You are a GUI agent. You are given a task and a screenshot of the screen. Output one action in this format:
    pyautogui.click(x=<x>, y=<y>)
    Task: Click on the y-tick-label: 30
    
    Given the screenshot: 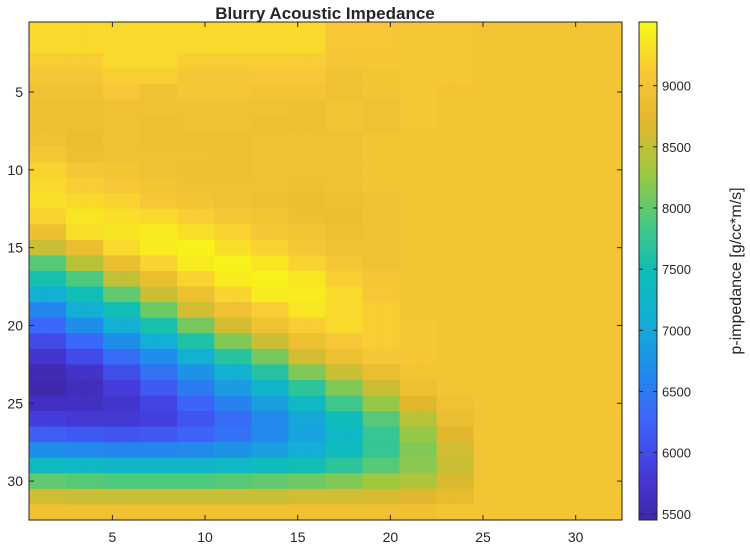 What is the action you would take?
    pyautogui.click(x=15, y=481)
    